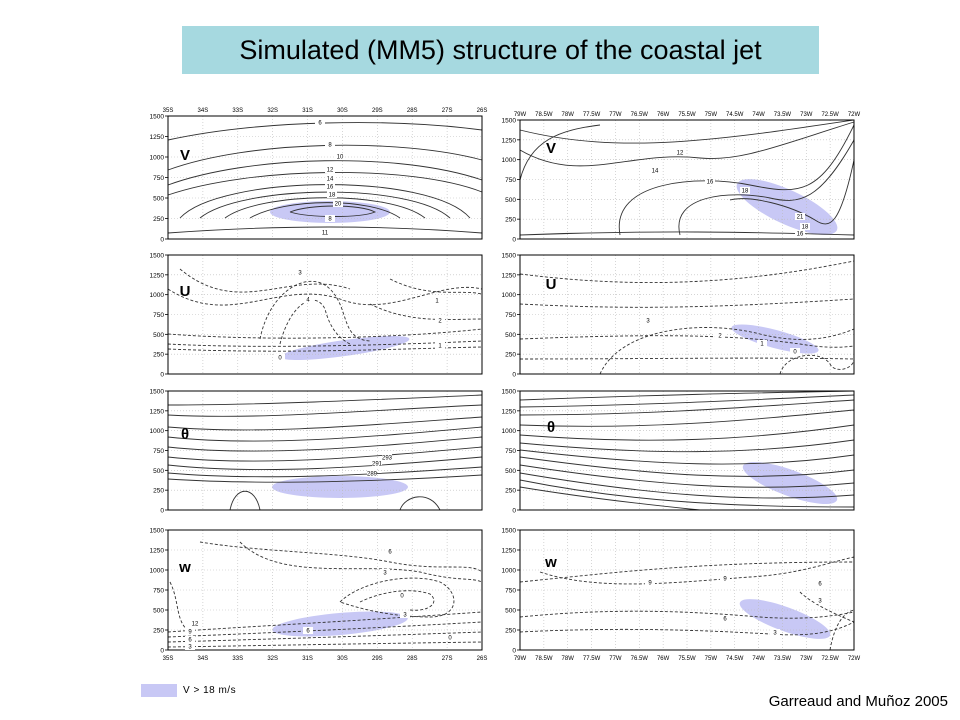 The image size is (960, 720). What do you see at coordinates (510, 335) in the screenshot?
I see `y-tick-label: 500` at bounding box center [510, 335].